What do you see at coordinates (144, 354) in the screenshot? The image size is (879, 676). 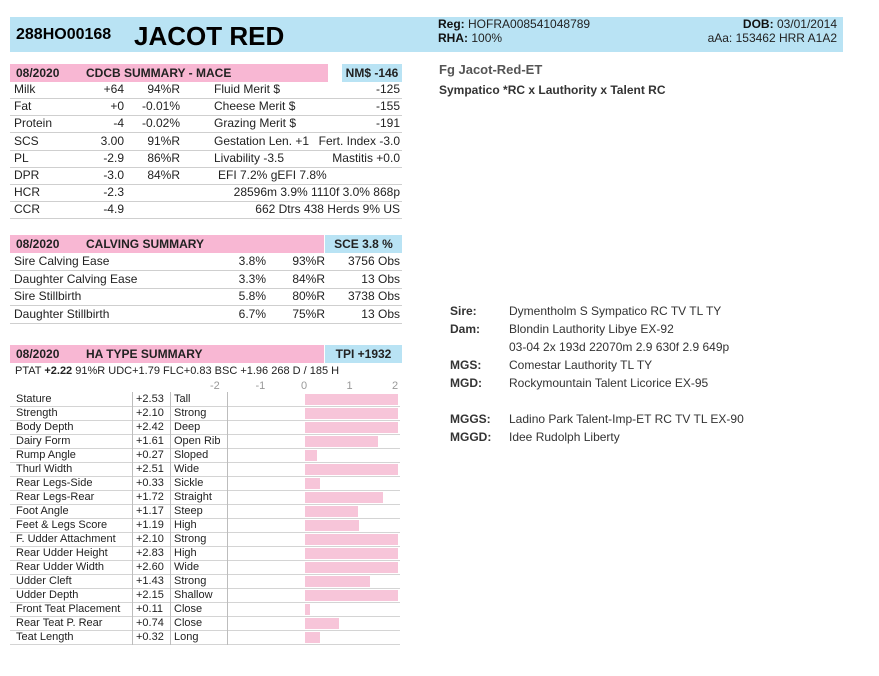 I see `type-title: HA TYPE SUMMARY` at bounding box center [144, 354].